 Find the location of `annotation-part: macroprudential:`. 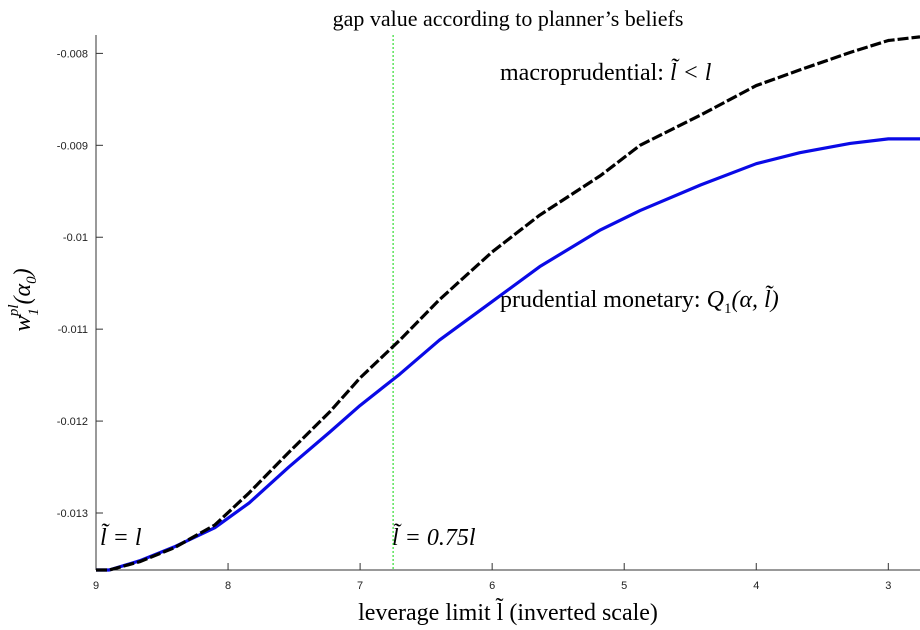

annotation-part: macroprudential: is located at coordinates (585, 73).